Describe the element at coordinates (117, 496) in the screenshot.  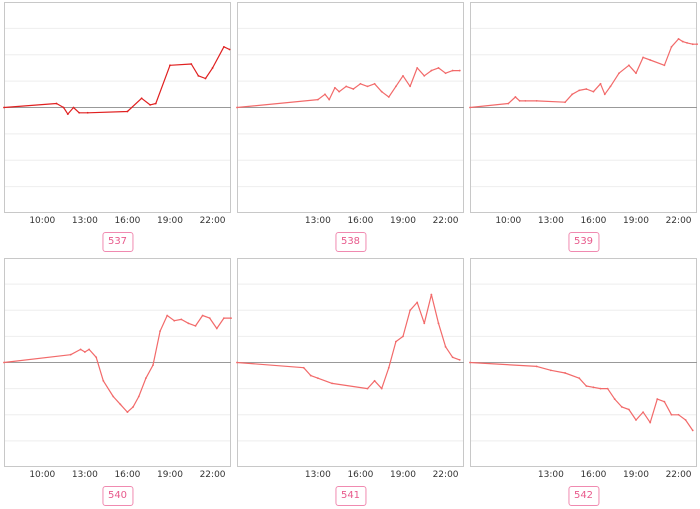
I see `chart-id-badge: 540` at that location.